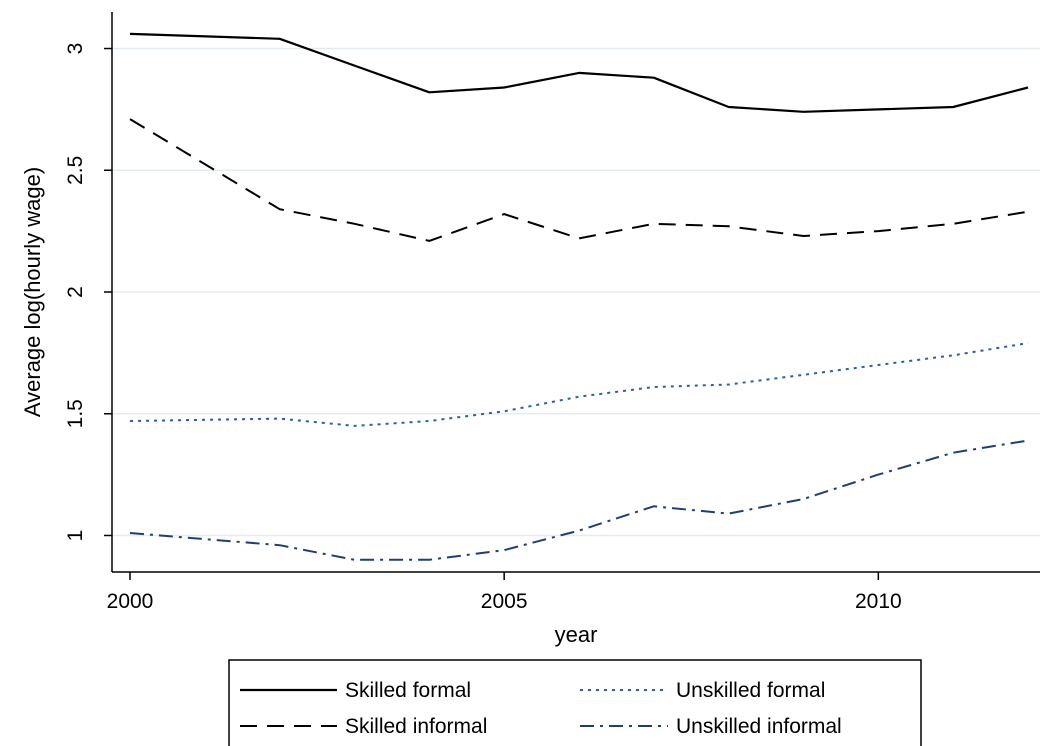 The height and width of the screenshot is (746, 1057). Describe the element at coordinates (878, 601) in the screenshot. I see `x-tick-label-2: 2010` at that location.